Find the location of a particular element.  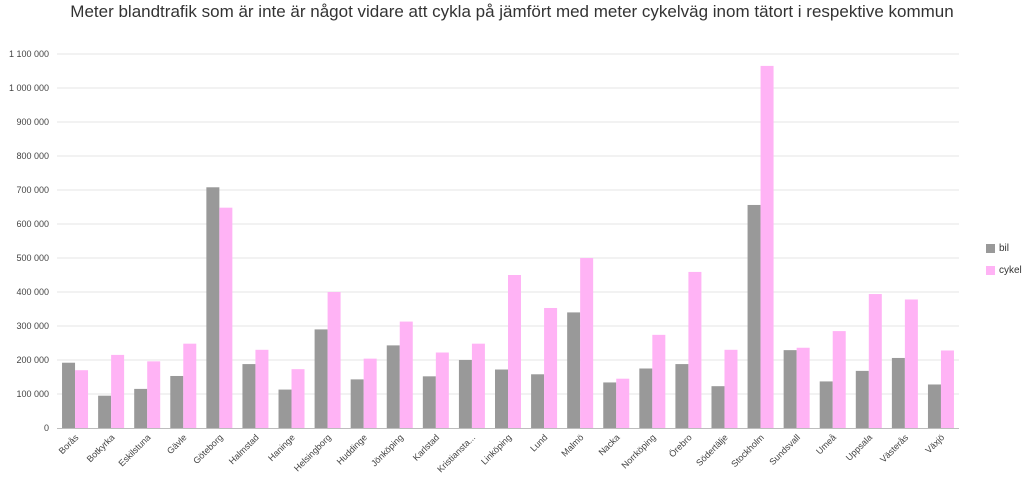

legend-label-cykel: cykel is located at coordinates (1010, 270).